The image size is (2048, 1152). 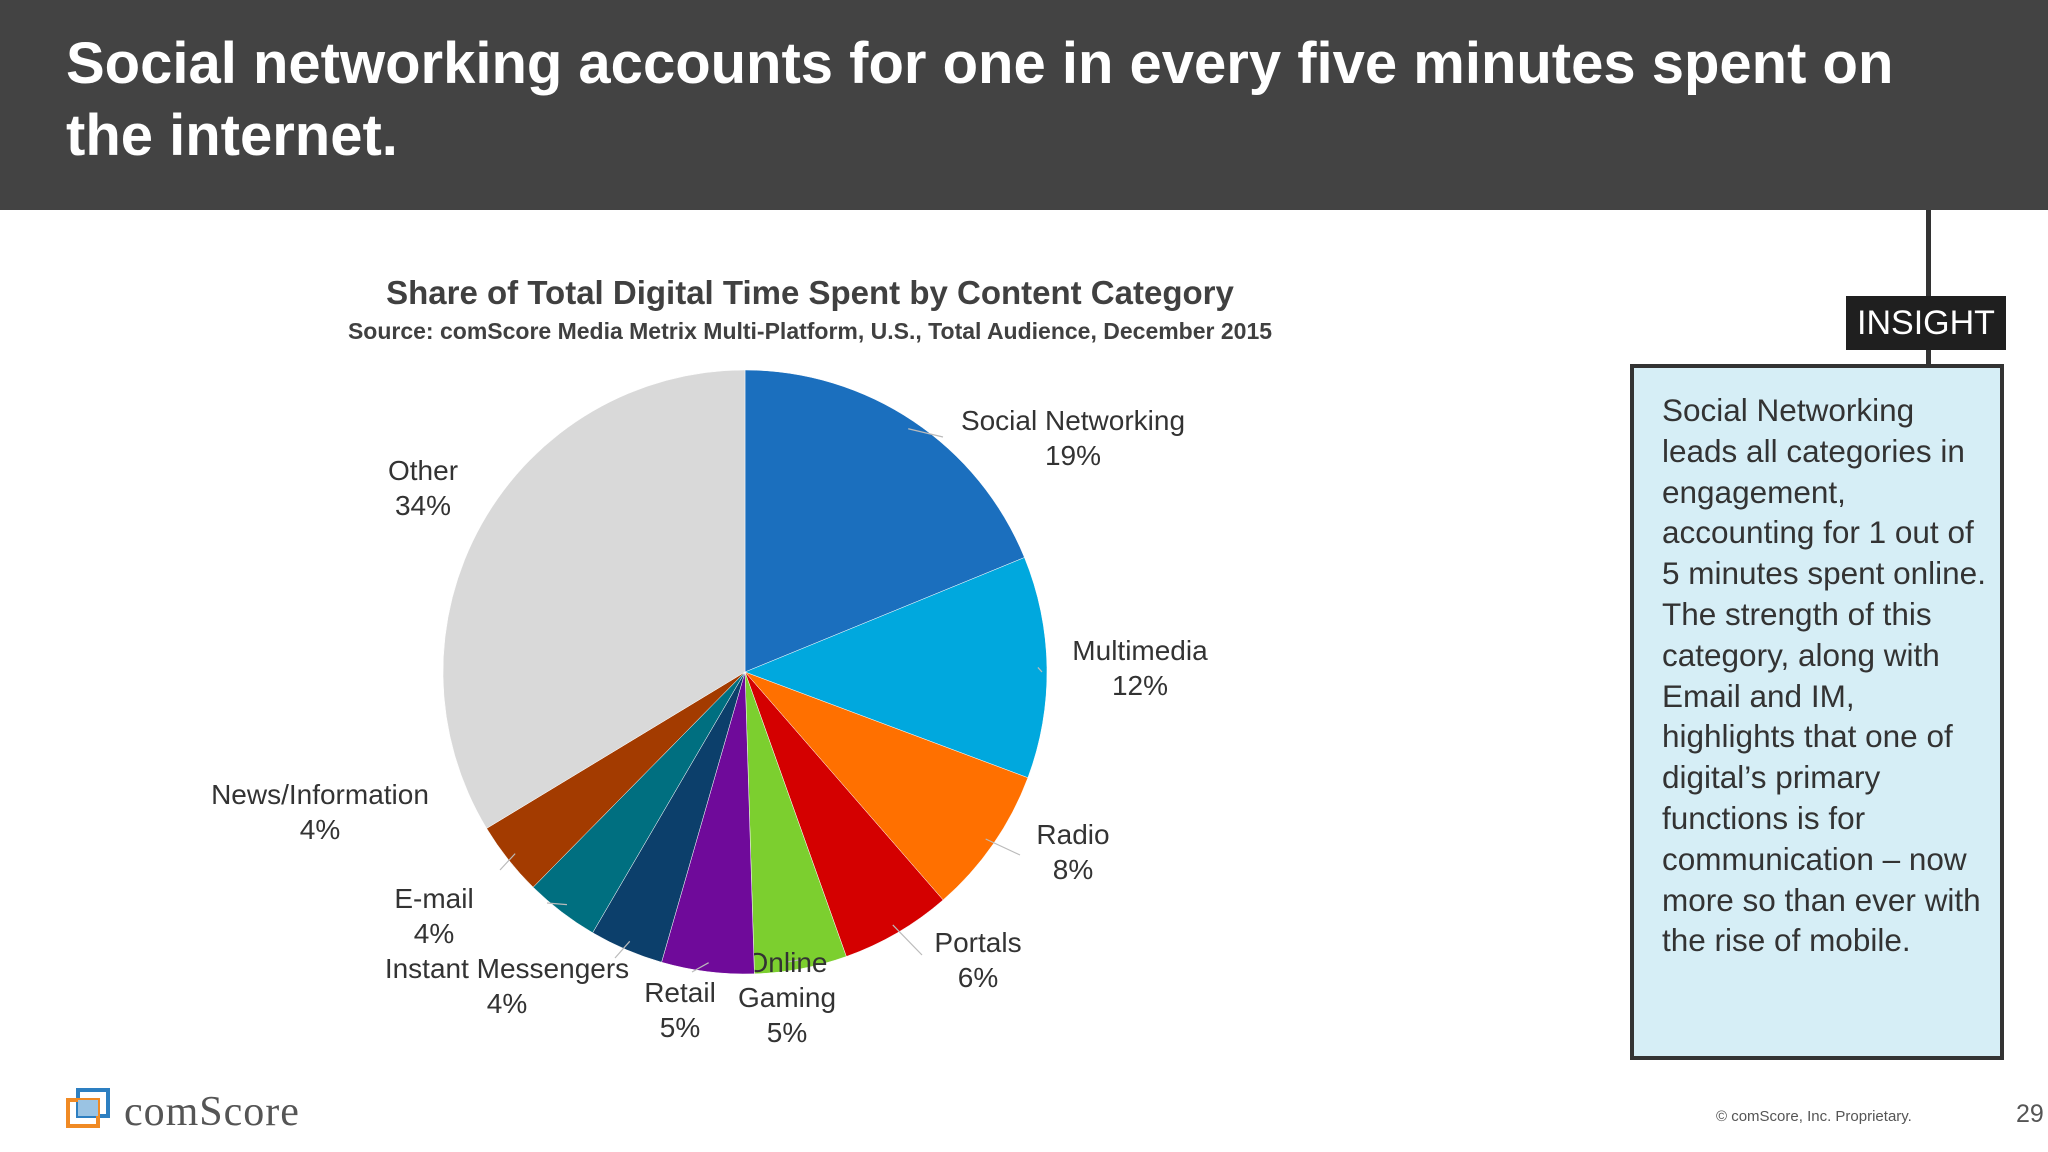 What do you see at coordinates (896, 668) in the screenshot?
I see `pie-slice-multimedia` at bounding box center [896, 668].